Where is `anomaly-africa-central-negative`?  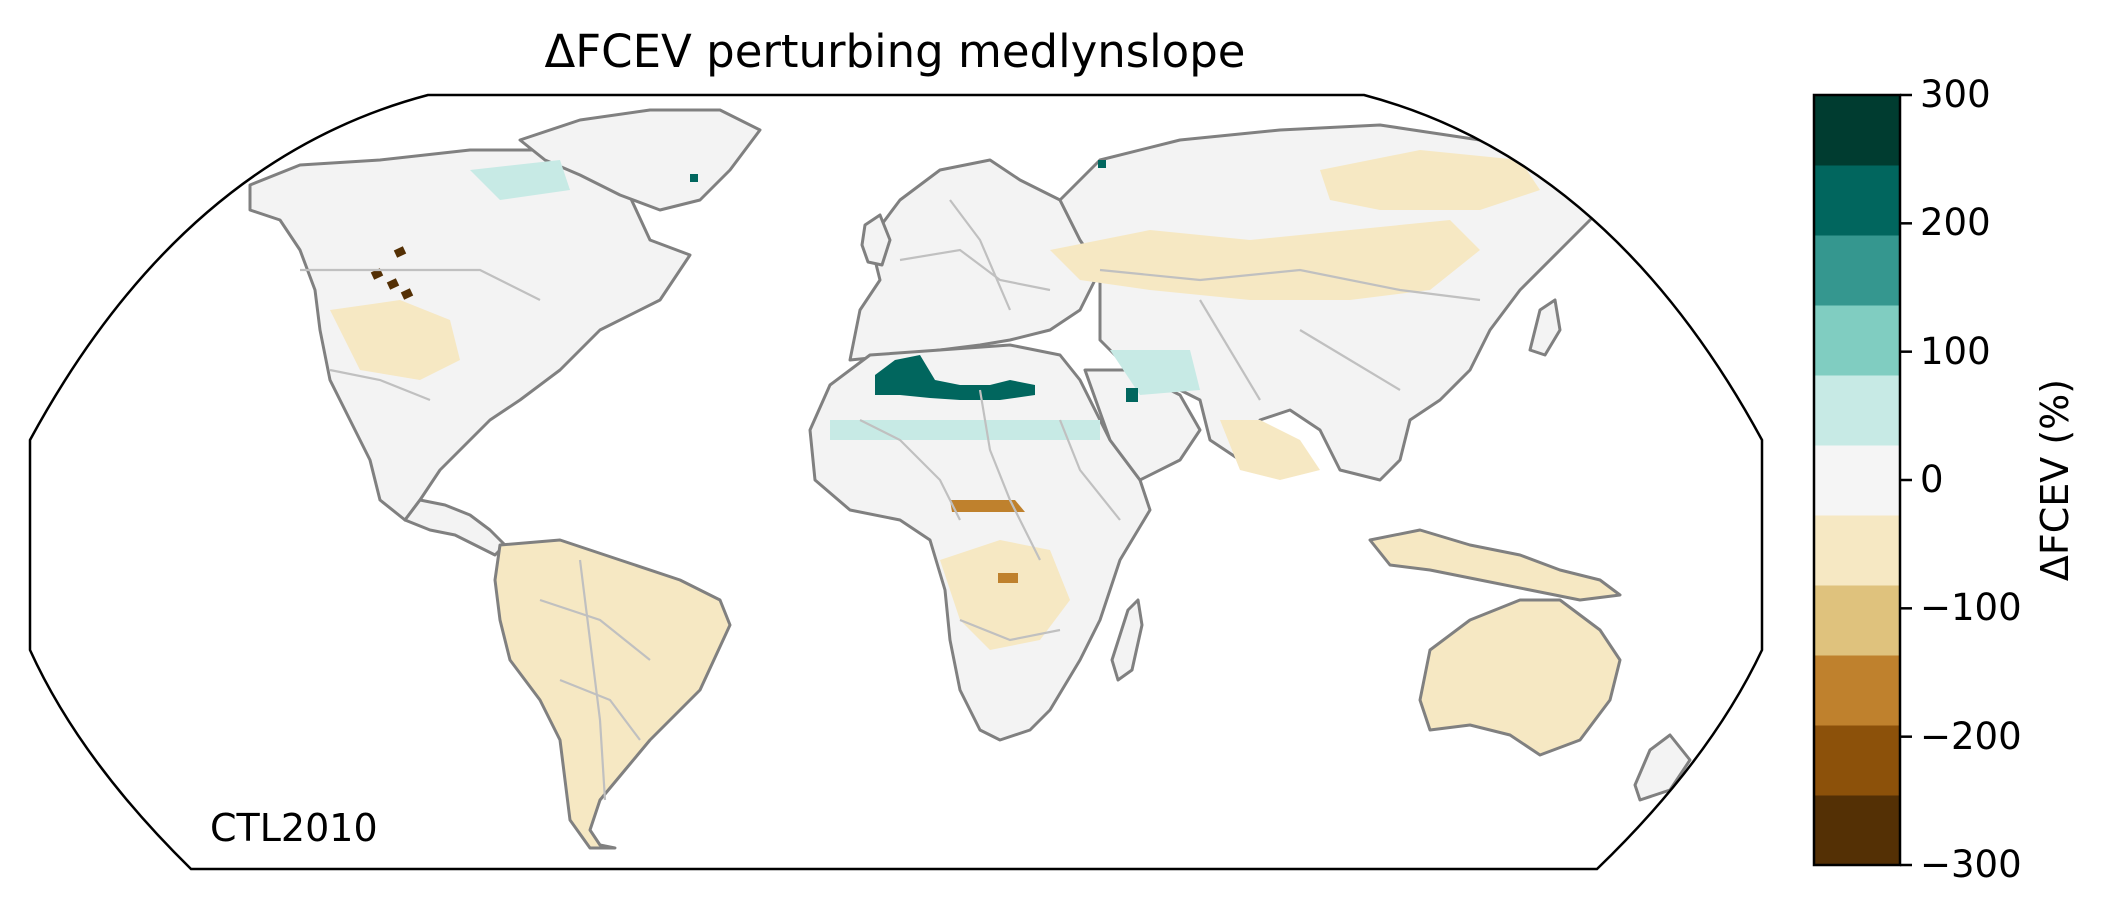
anomaly-africa-central-negative is located at coordinates (1005, 595).